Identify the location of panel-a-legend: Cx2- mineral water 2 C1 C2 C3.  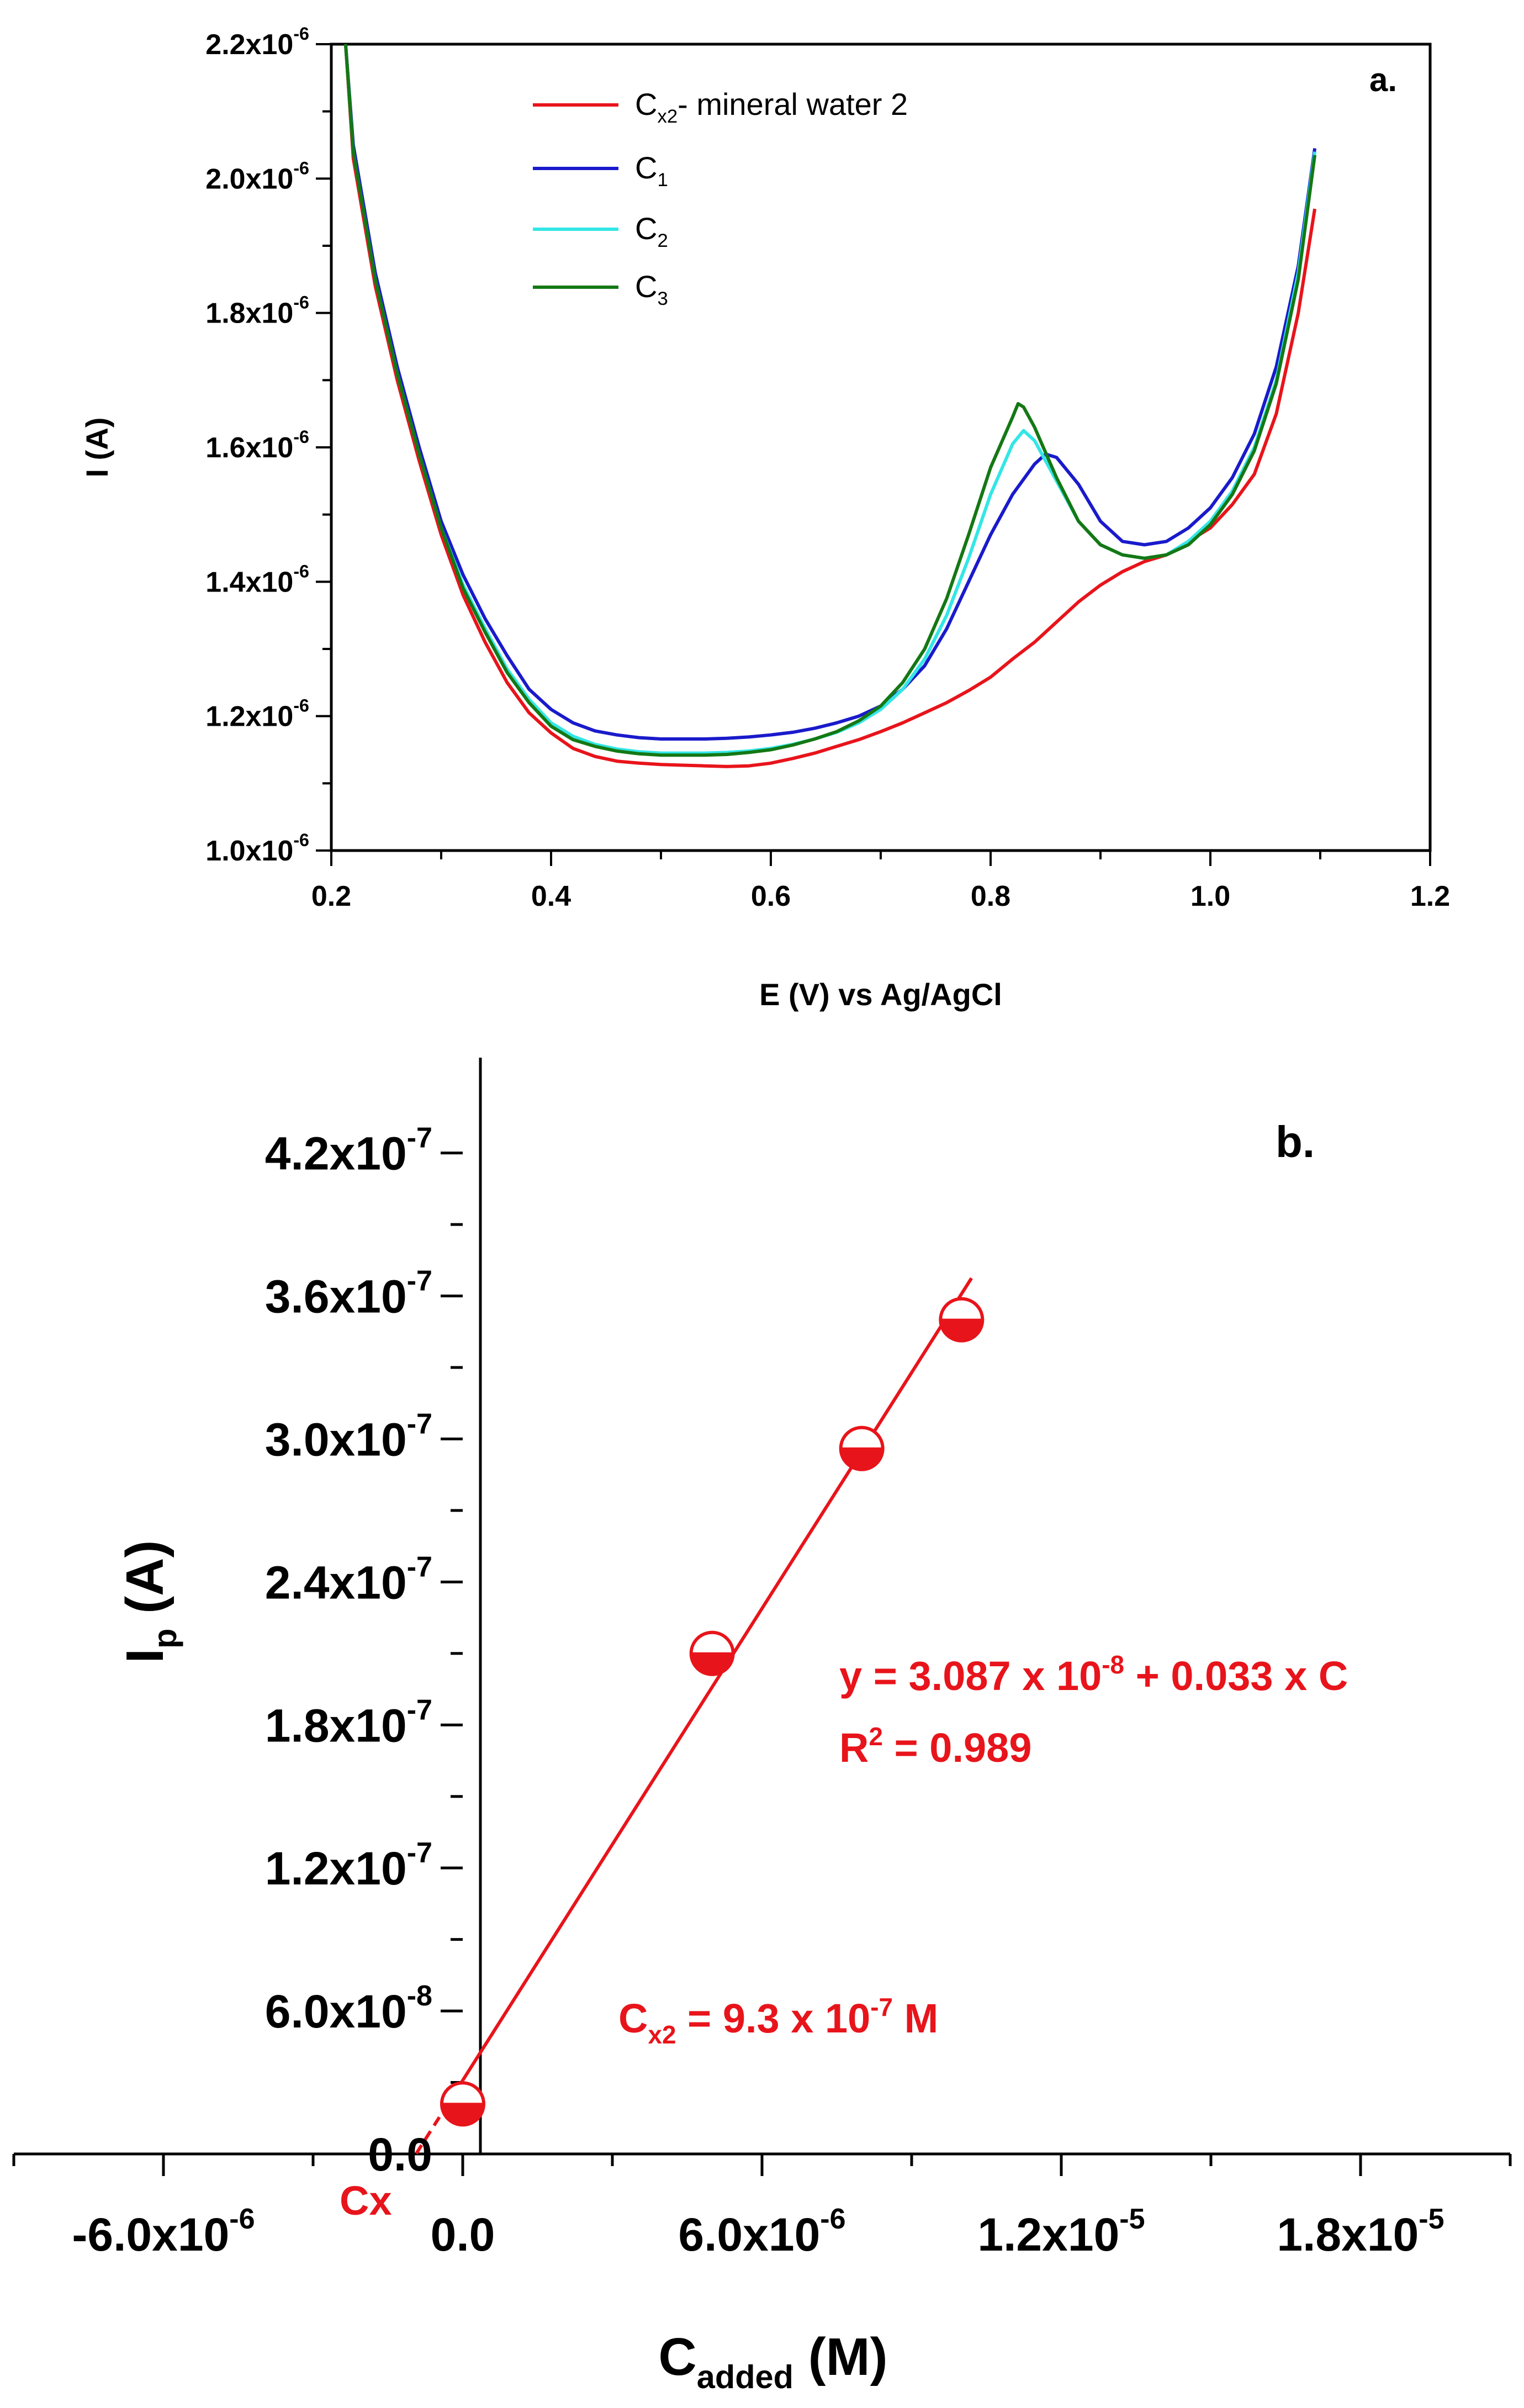
(720, 198).